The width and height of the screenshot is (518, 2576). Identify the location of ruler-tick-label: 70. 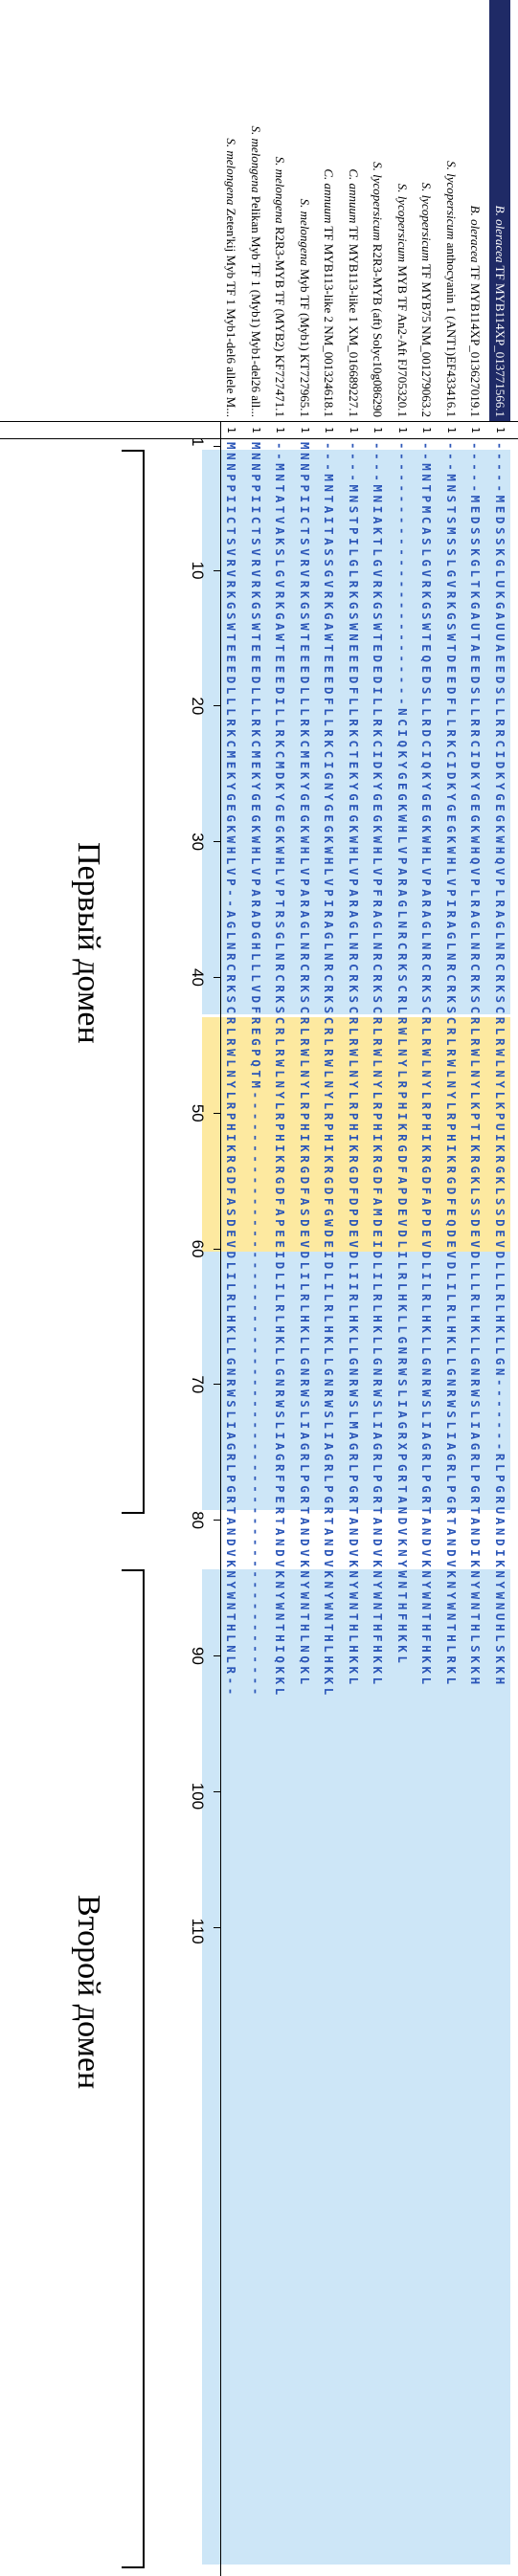
(198, 1384).